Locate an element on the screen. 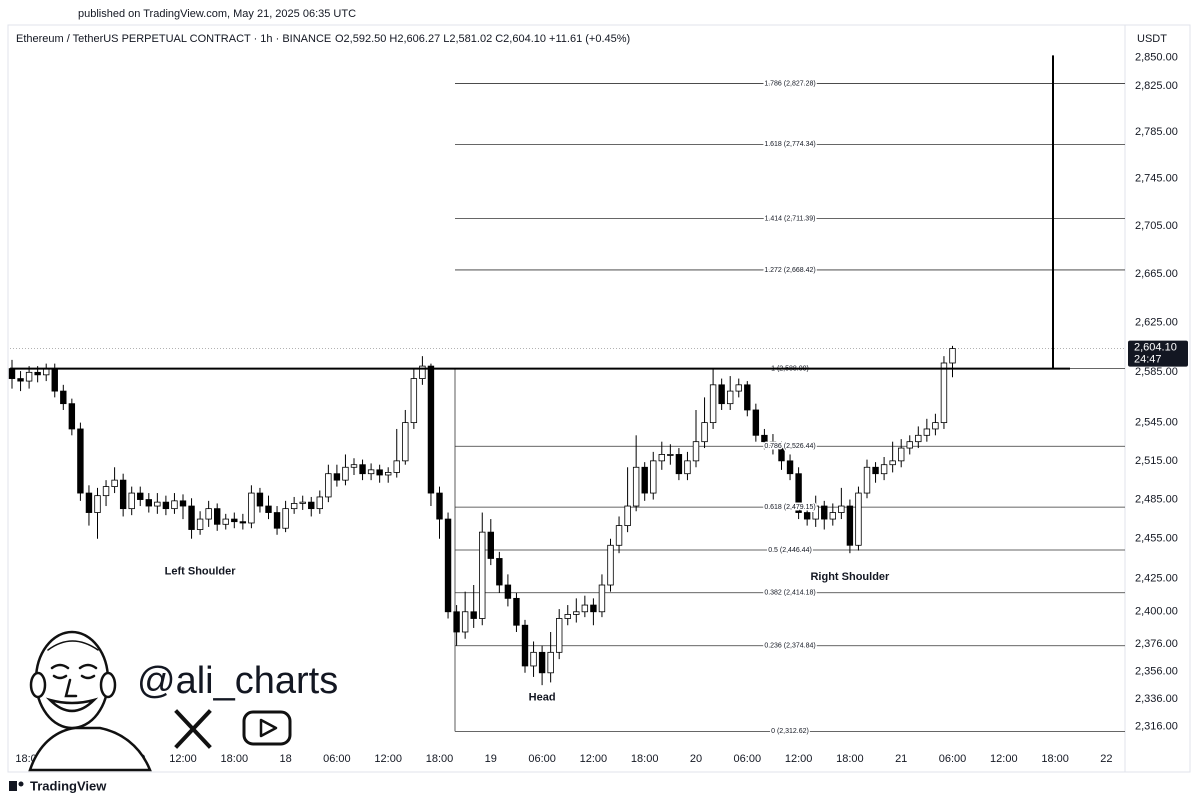  fib-label: 0.618 (2,479.15) is located at coordinates (789, 507).